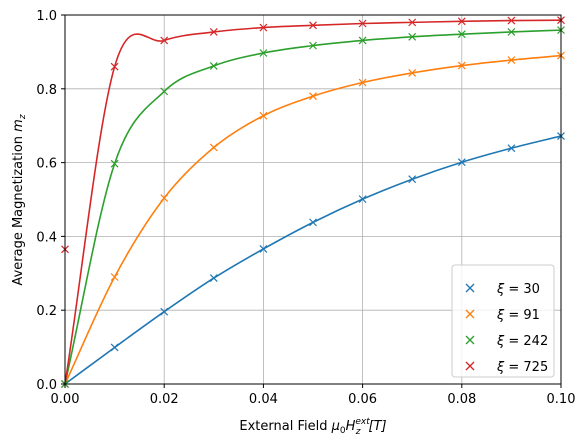 The image size is (586, 445). I want to click on y-axis-label: Average Magnetization mz, so click(19, 199).